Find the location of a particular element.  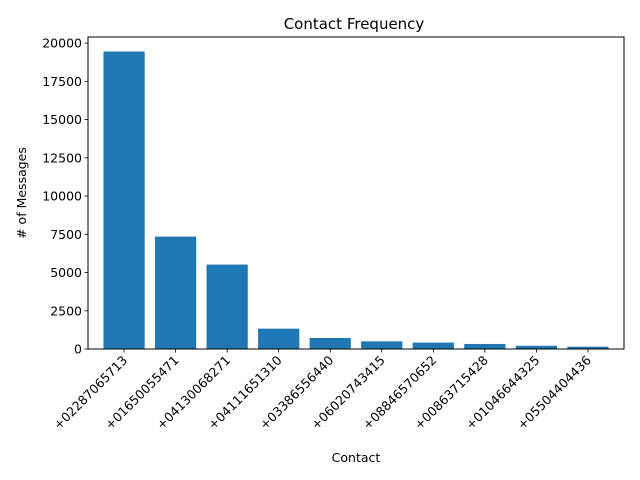

y-axis-label: # of Messages is located at coordinates (21, 193).